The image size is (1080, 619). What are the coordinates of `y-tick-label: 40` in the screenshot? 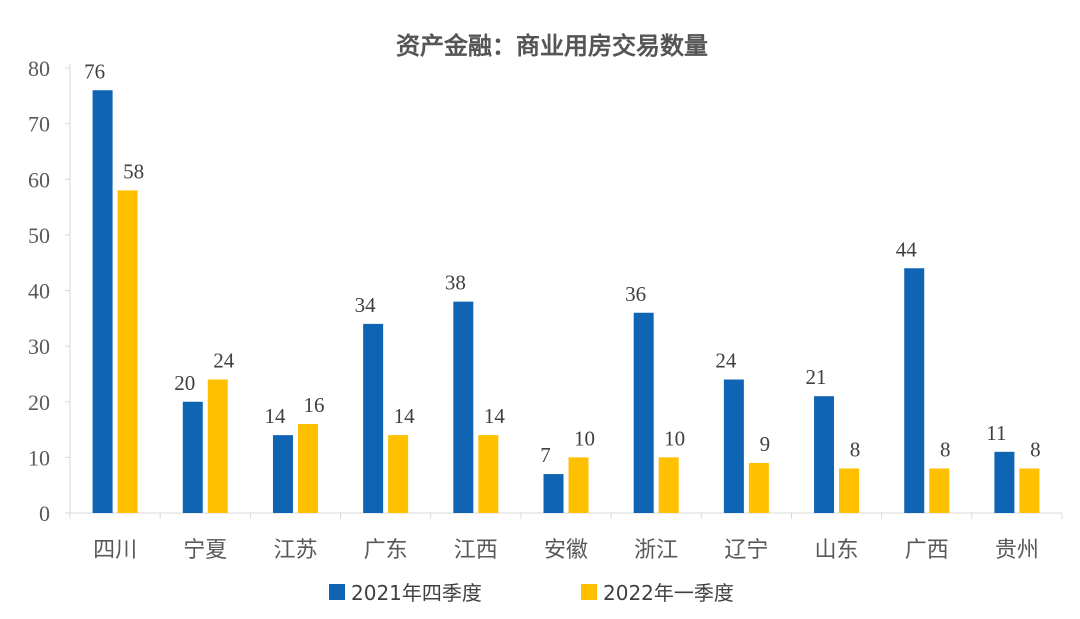 It's located at (39, 291).